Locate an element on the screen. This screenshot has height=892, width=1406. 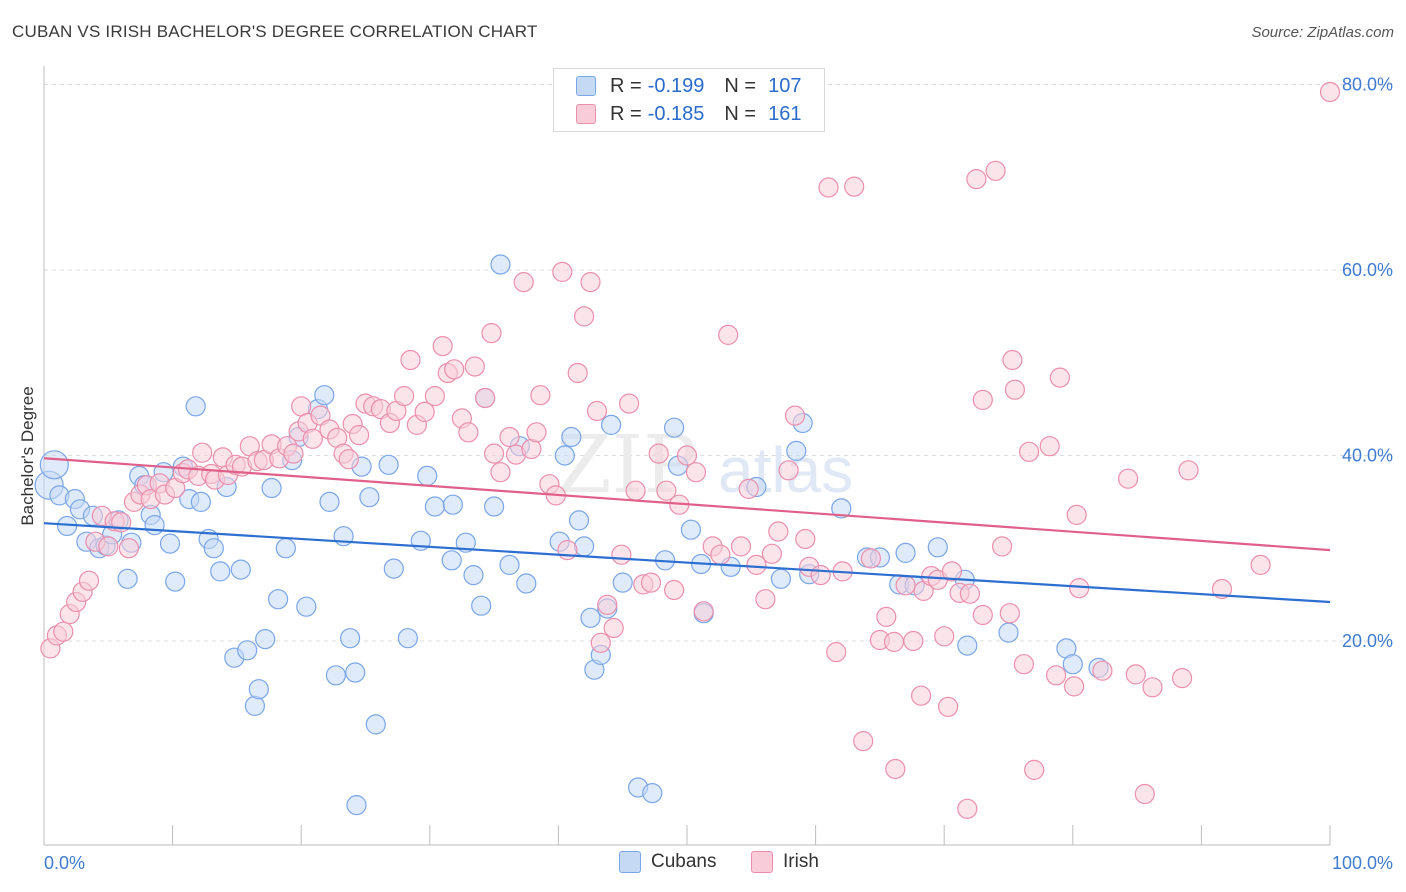
r-label: R = is located at coordinates (626, 85).